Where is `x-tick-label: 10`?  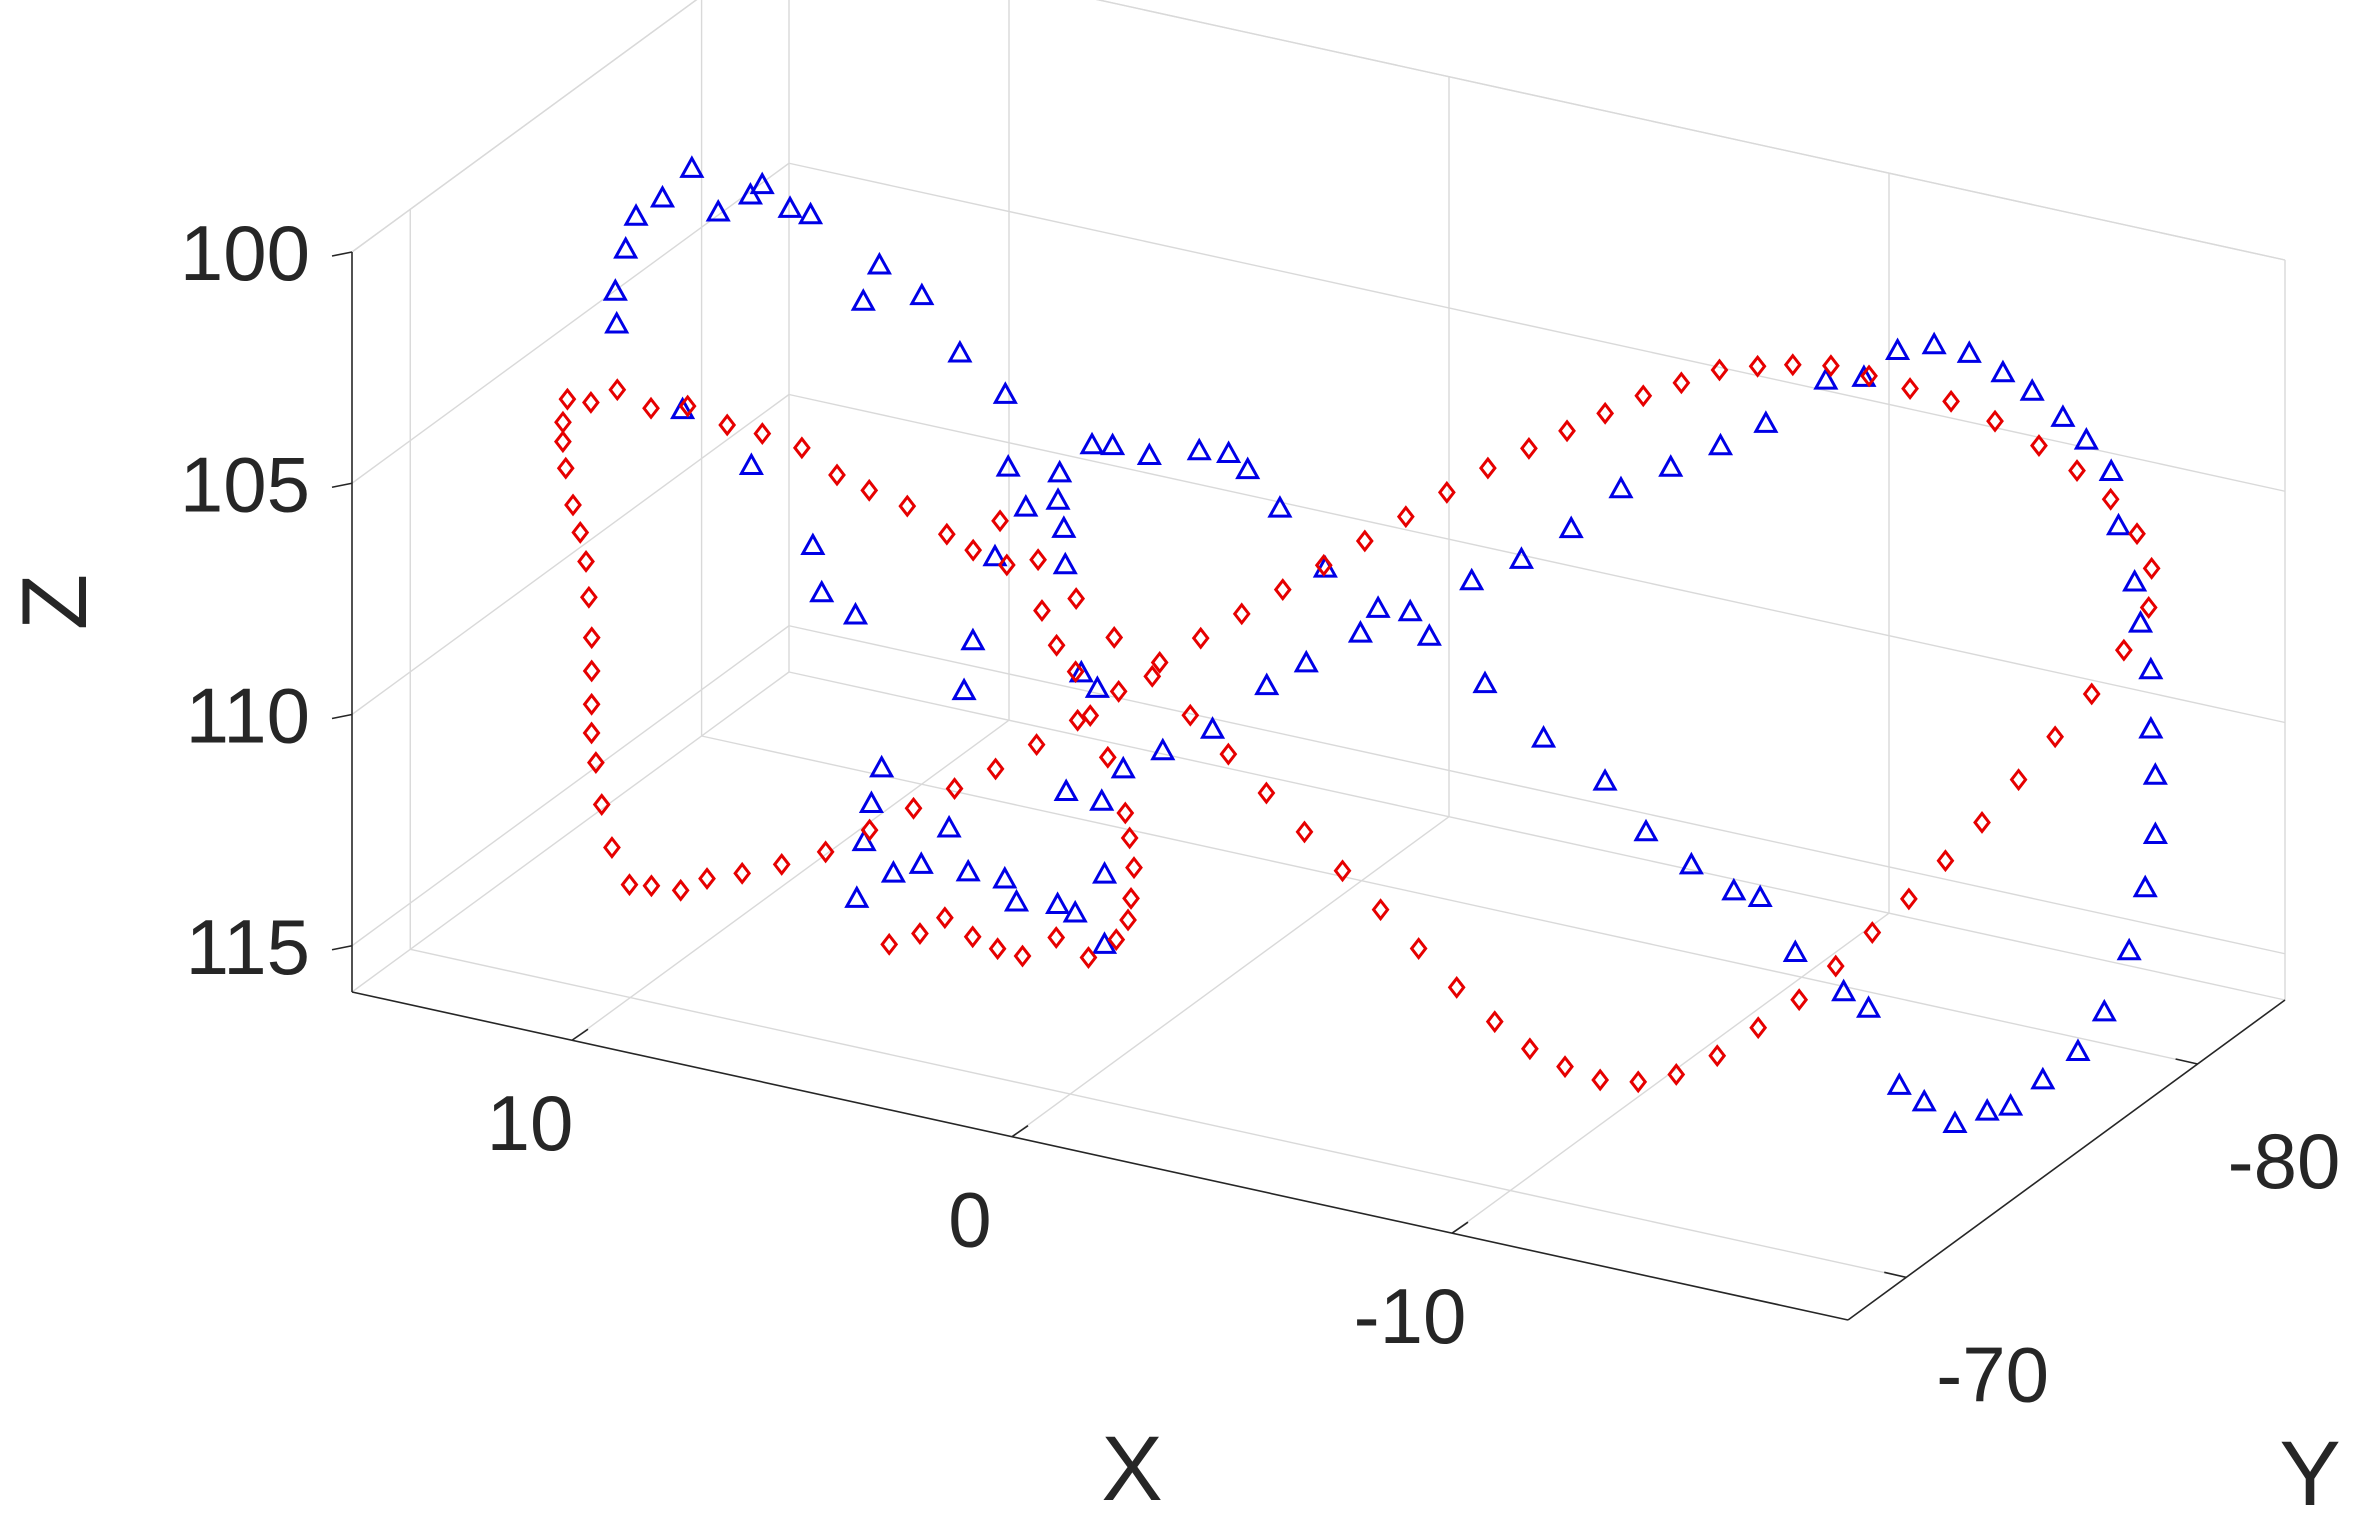
x-tick-label: 10 is located at coordinates (530, 1123).